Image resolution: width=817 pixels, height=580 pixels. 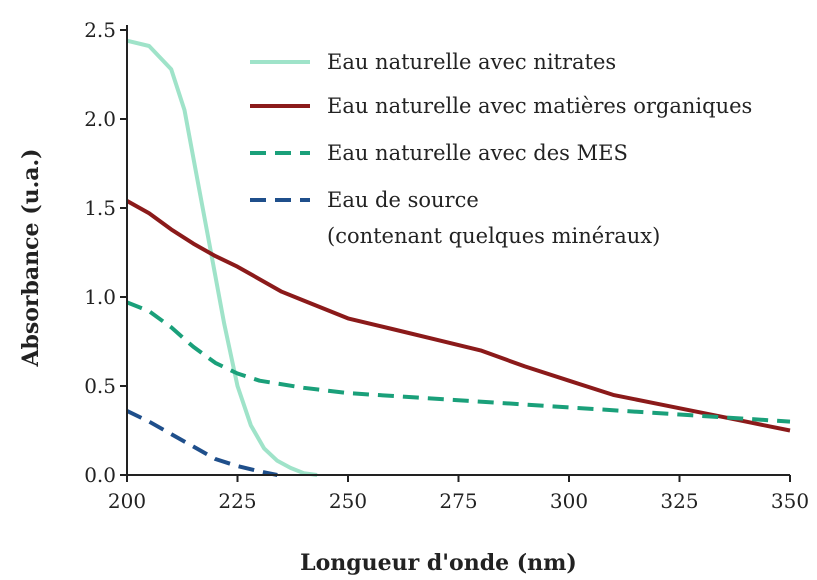 I want to click on legend-label-3: Eau naturelle avec des MES, so click(x=477, y=153).